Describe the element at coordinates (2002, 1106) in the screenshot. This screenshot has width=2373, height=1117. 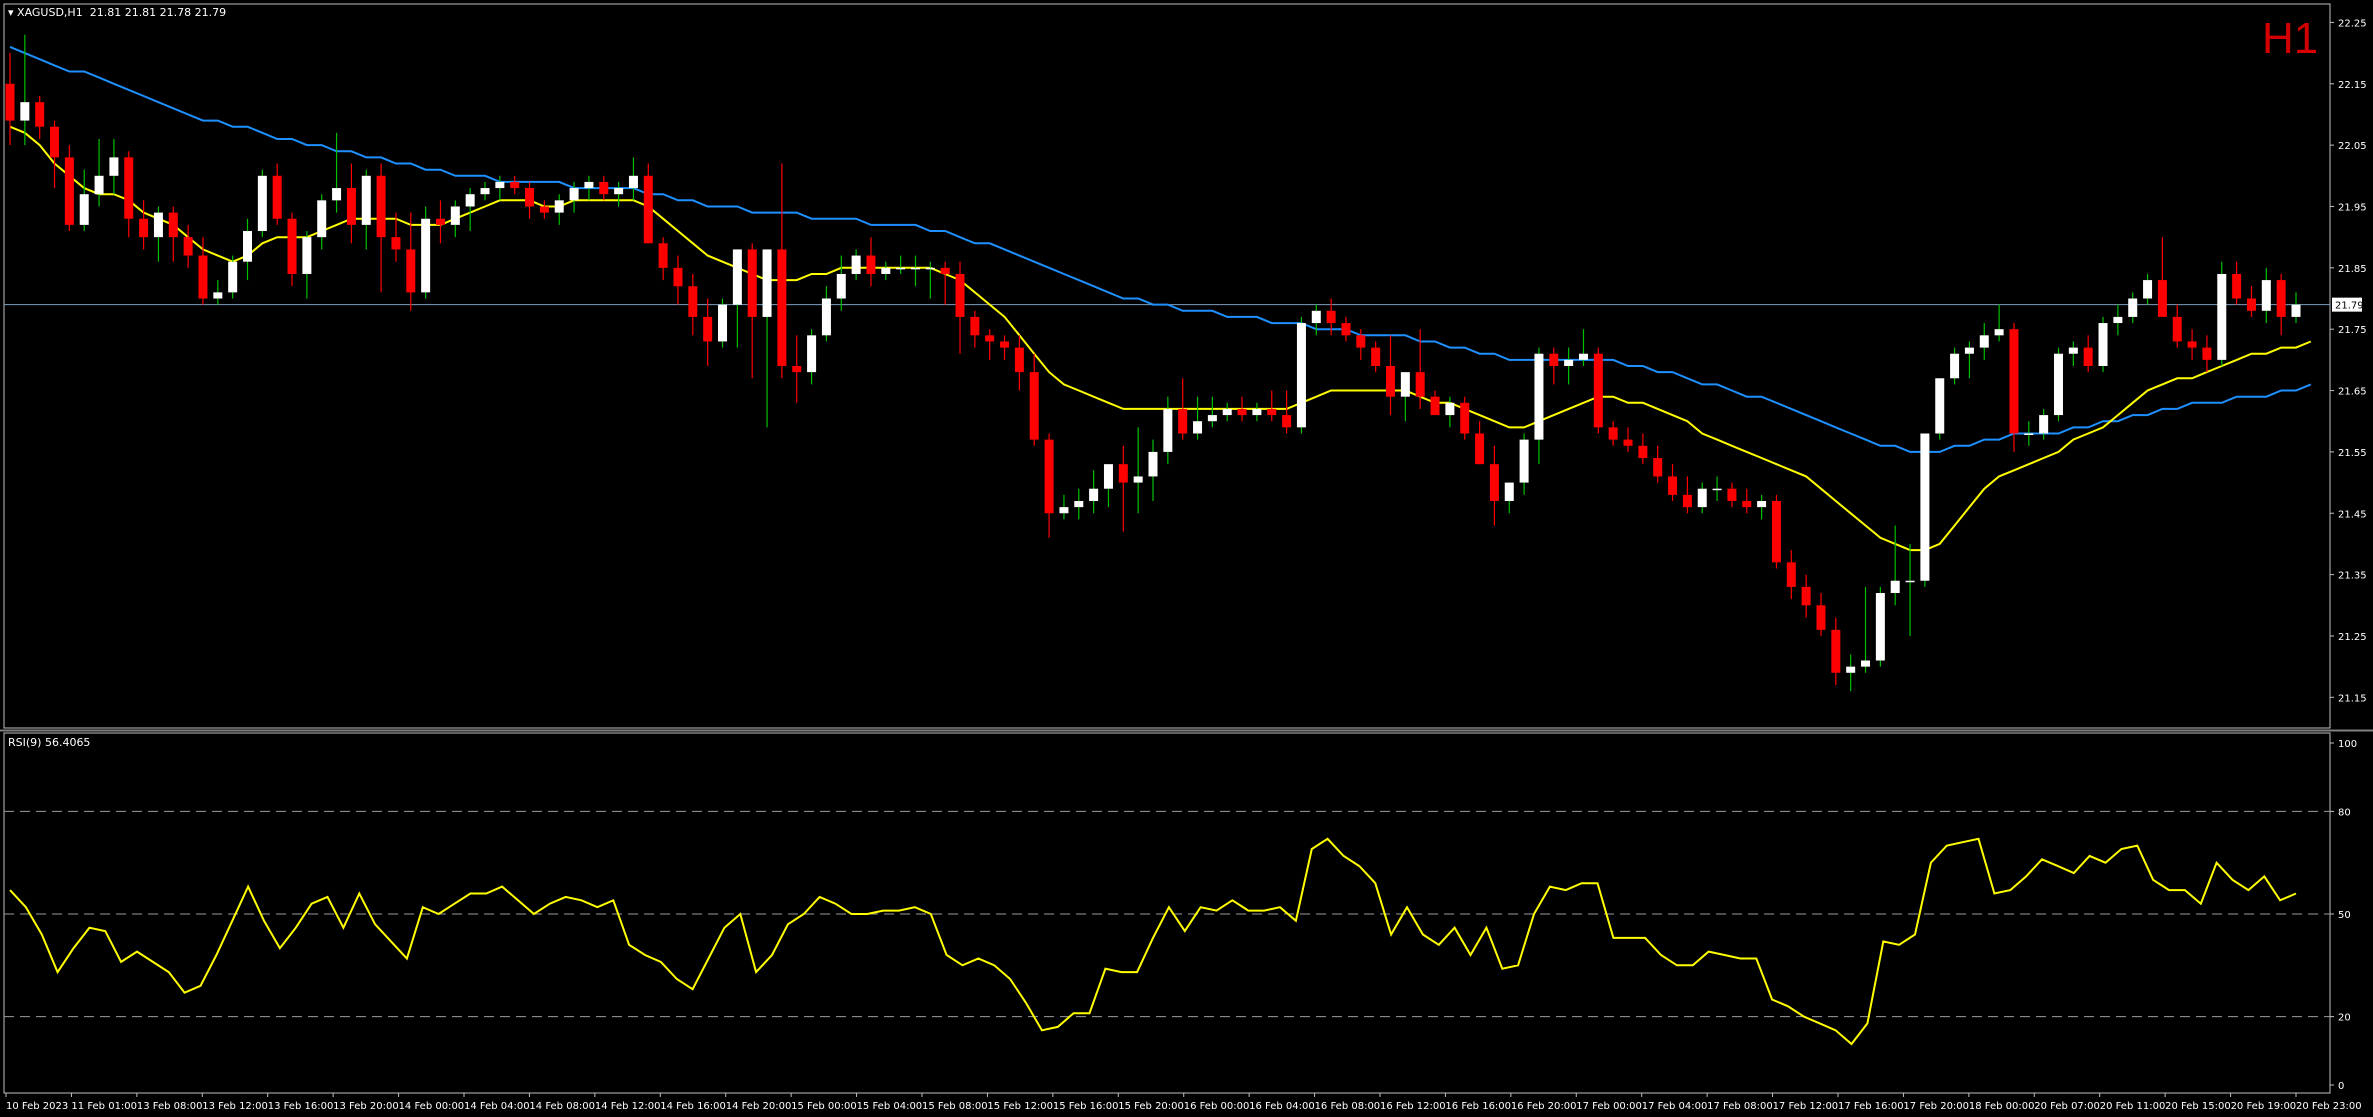
I see `time-tick-label: 18 Feb 00:00` at that location.